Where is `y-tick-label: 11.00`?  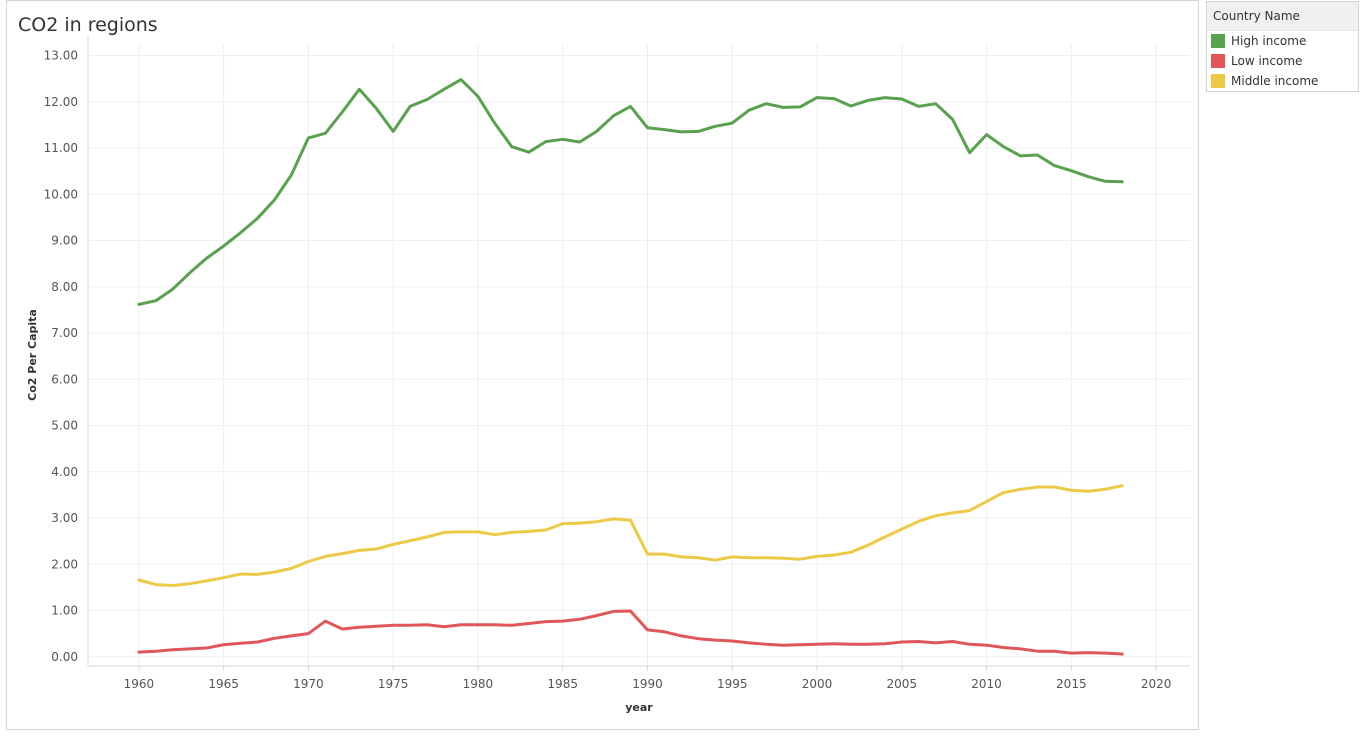
y-tick-label: 11.00 is located at coordinates (61, 148).